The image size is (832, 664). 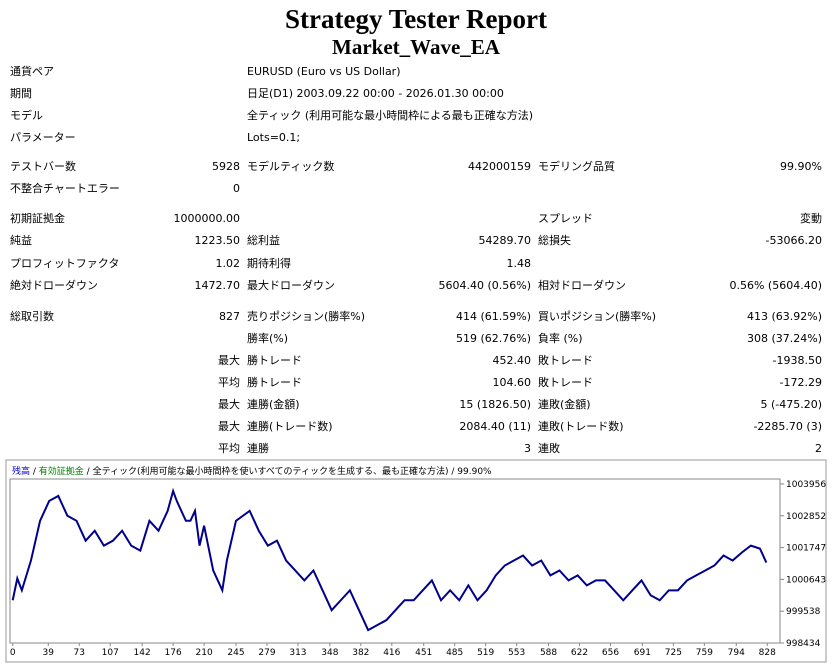 I want to click on y-tick-label: 1001747, so click(x=806, y=549).